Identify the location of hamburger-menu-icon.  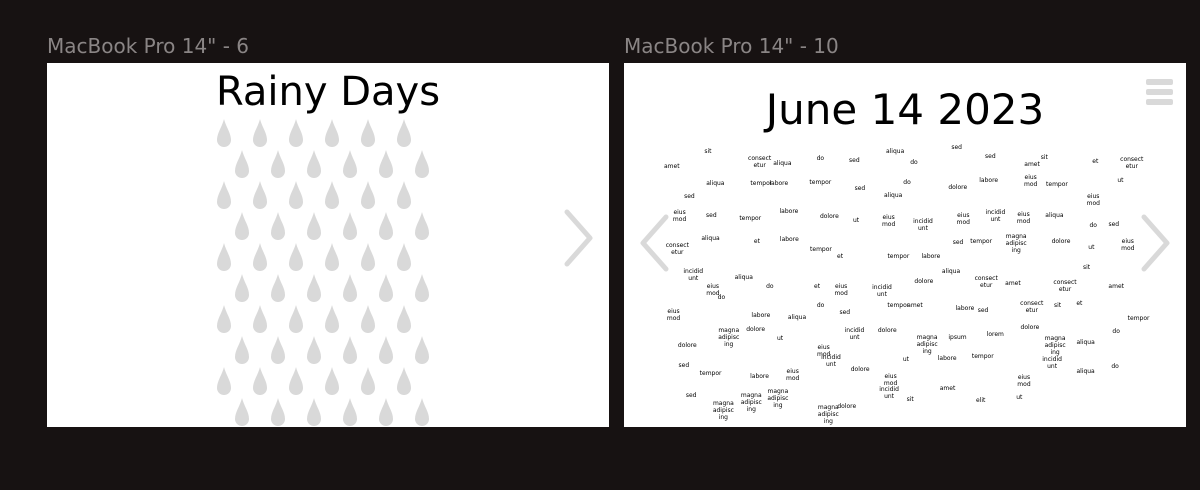
(1159, 92).